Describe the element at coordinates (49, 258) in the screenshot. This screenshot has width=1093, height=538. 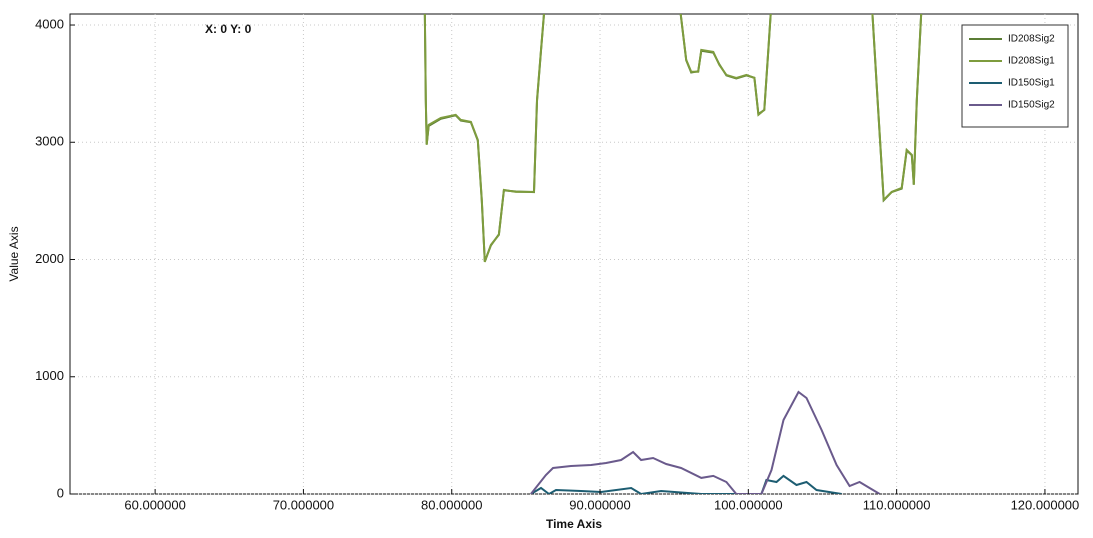
I see `y-tick-label: 2000` at that location.